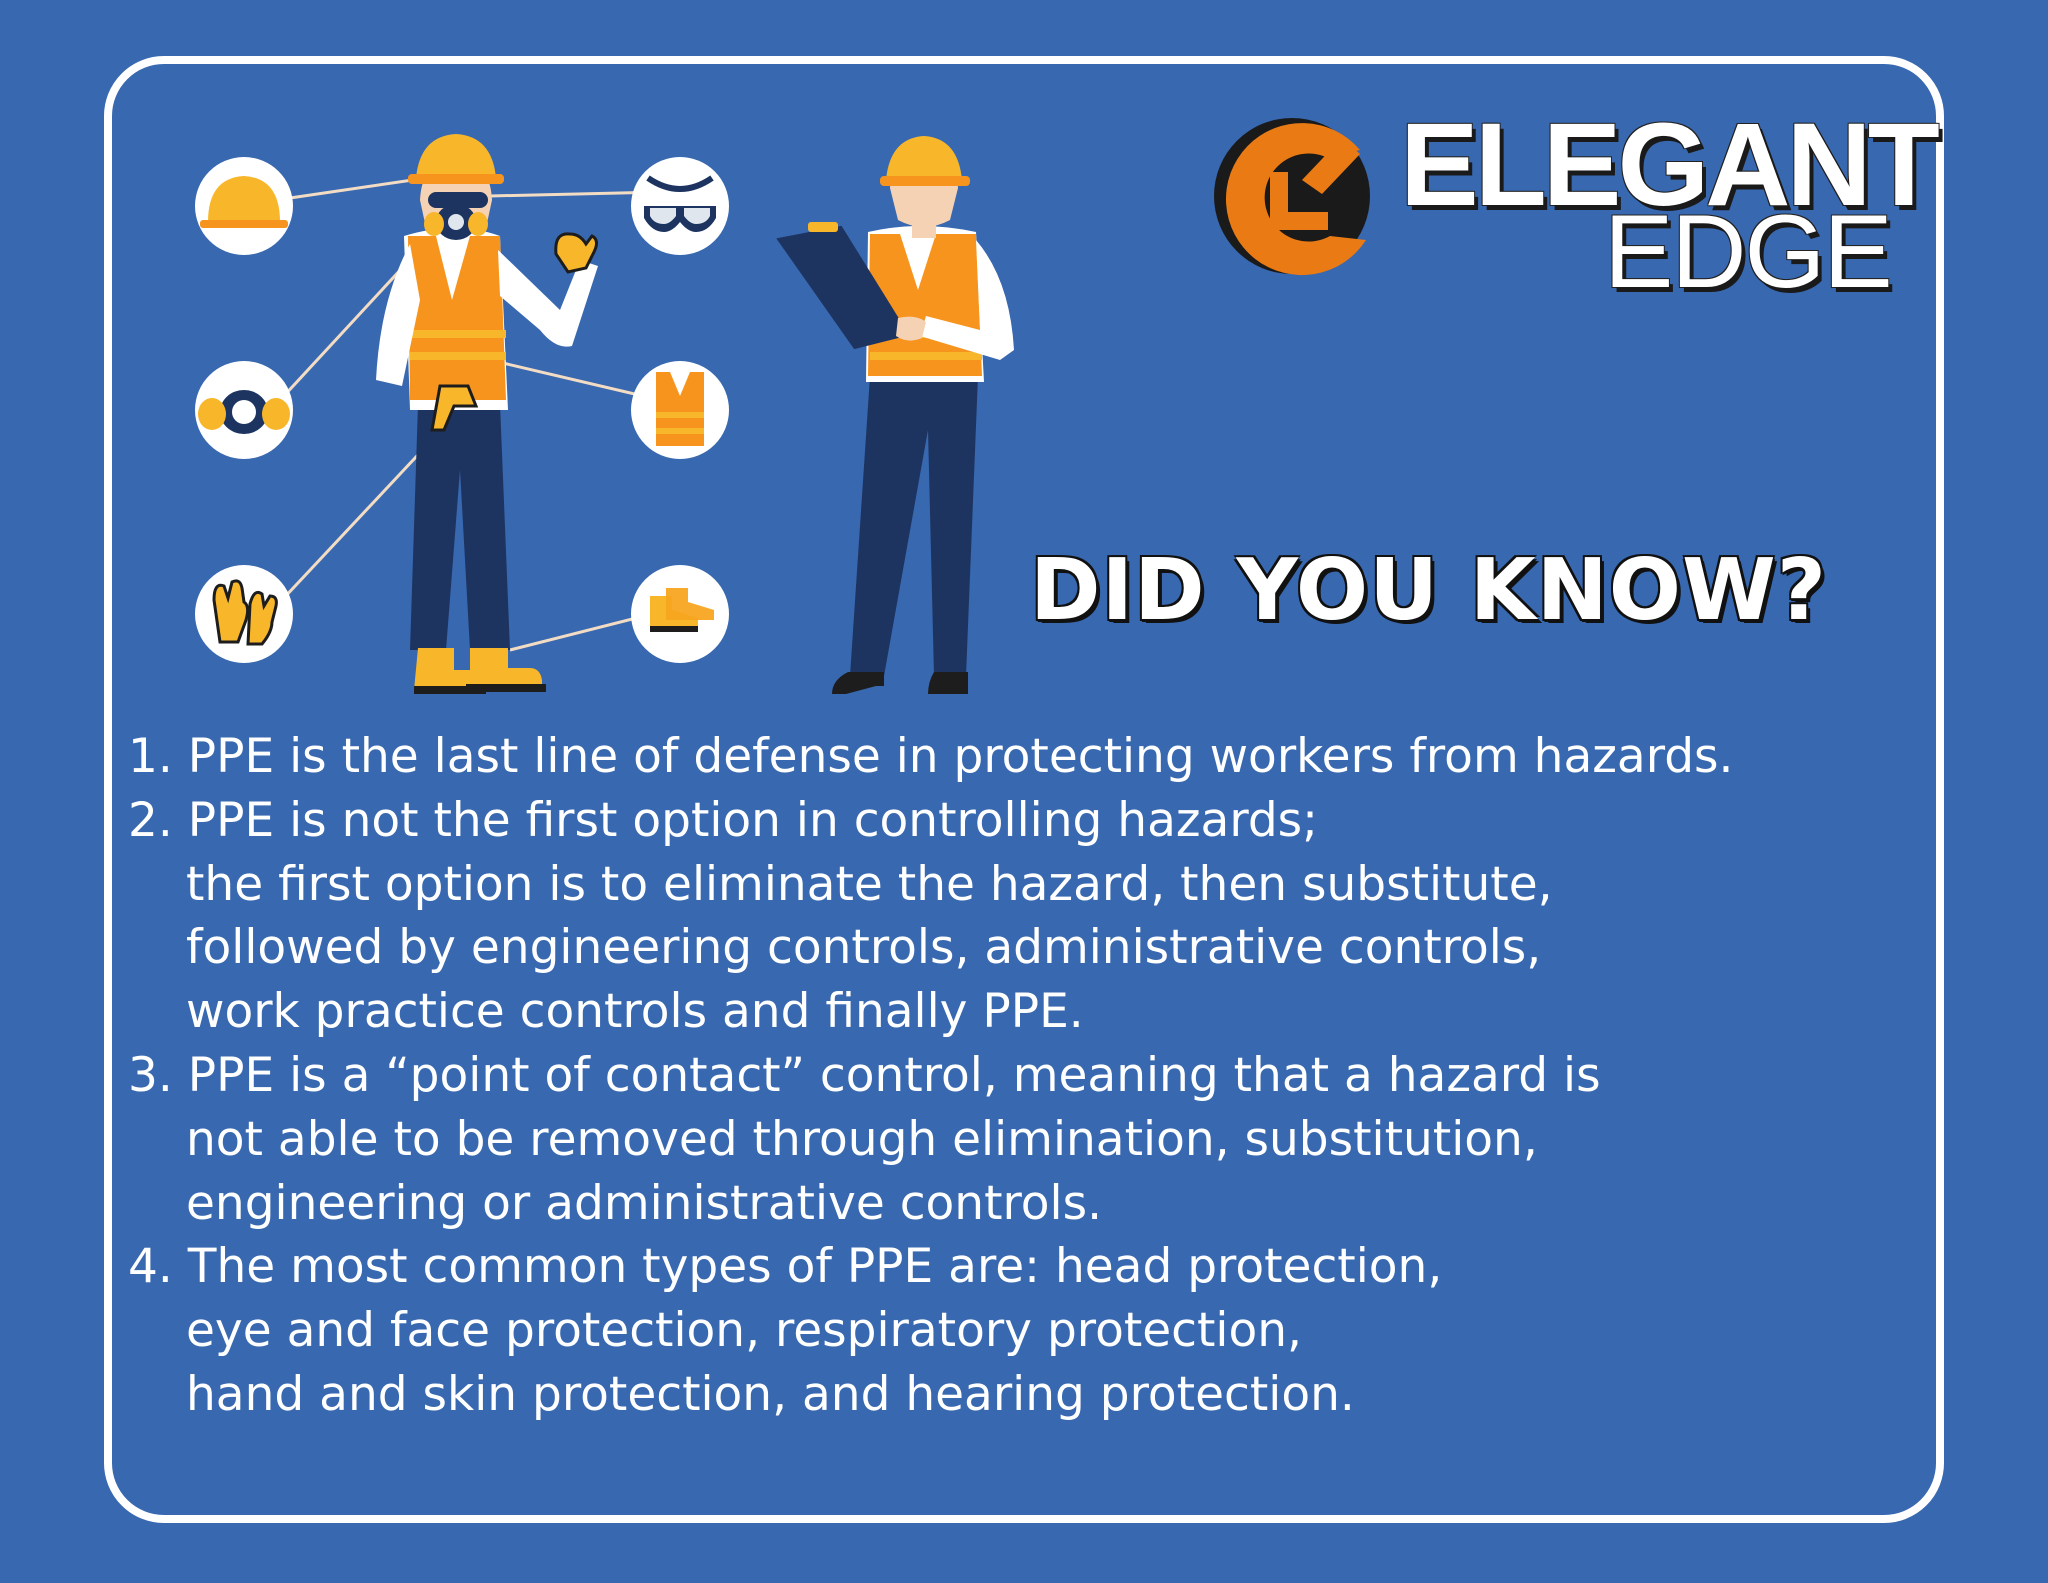  What do you see at coordinates (1670, 165) in the screenshot?
I see `brand-name-line-1: ELEGANT` at bounding box center [1670, 165].